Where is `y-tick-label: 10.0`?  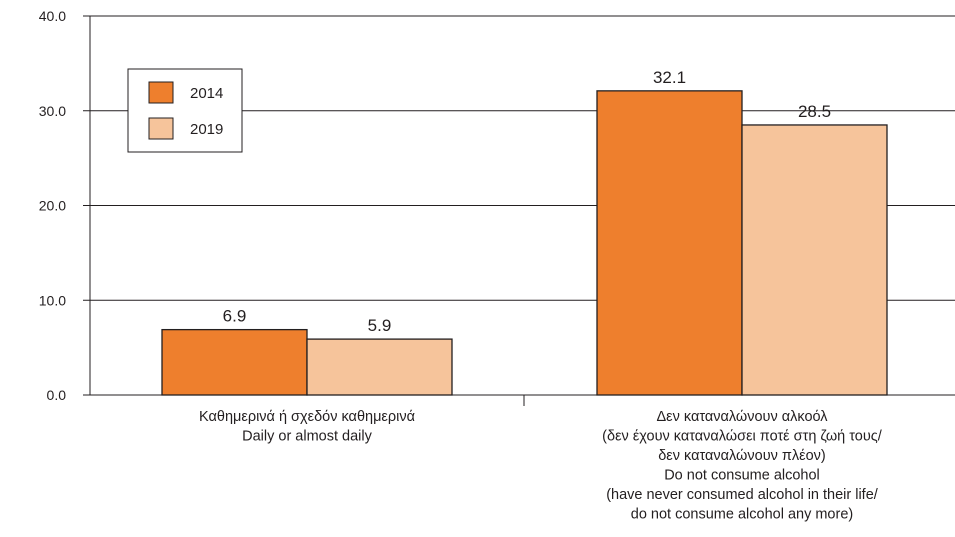 y-tick-label: 10.0 is located at coordinates (52, 300).